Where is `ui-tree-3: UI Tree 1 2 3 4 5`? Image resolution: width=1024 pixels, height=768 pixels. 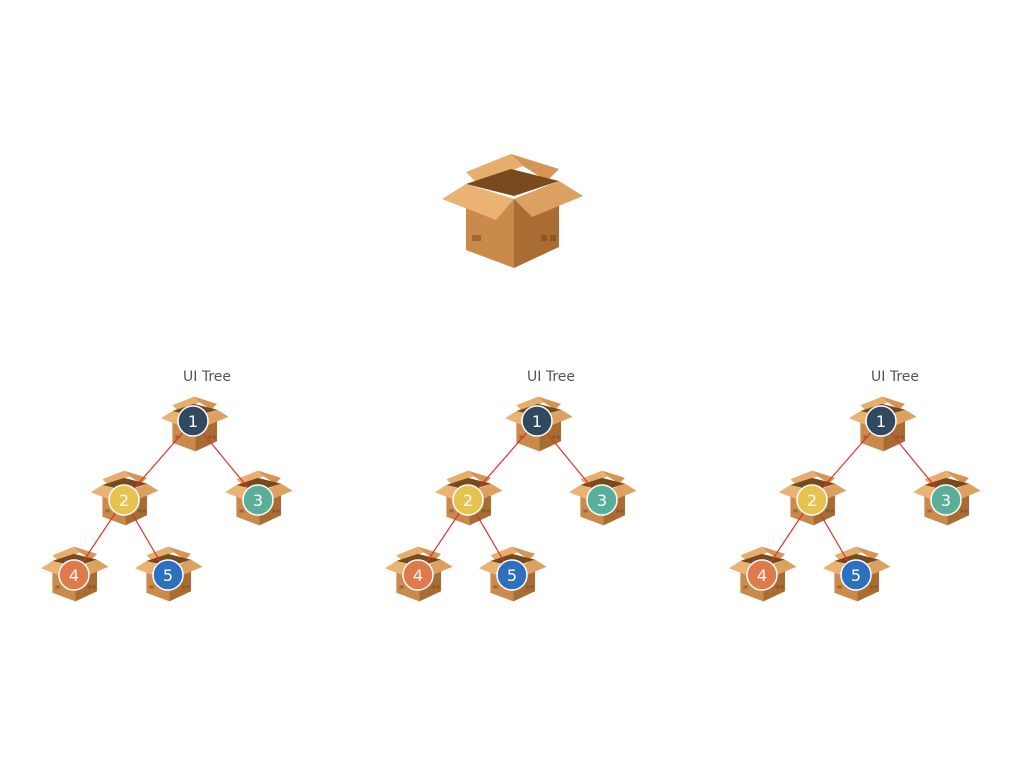 ui-tree-3: UI Tree 1 2 3 4 5 is located at coordinates (854, 485).